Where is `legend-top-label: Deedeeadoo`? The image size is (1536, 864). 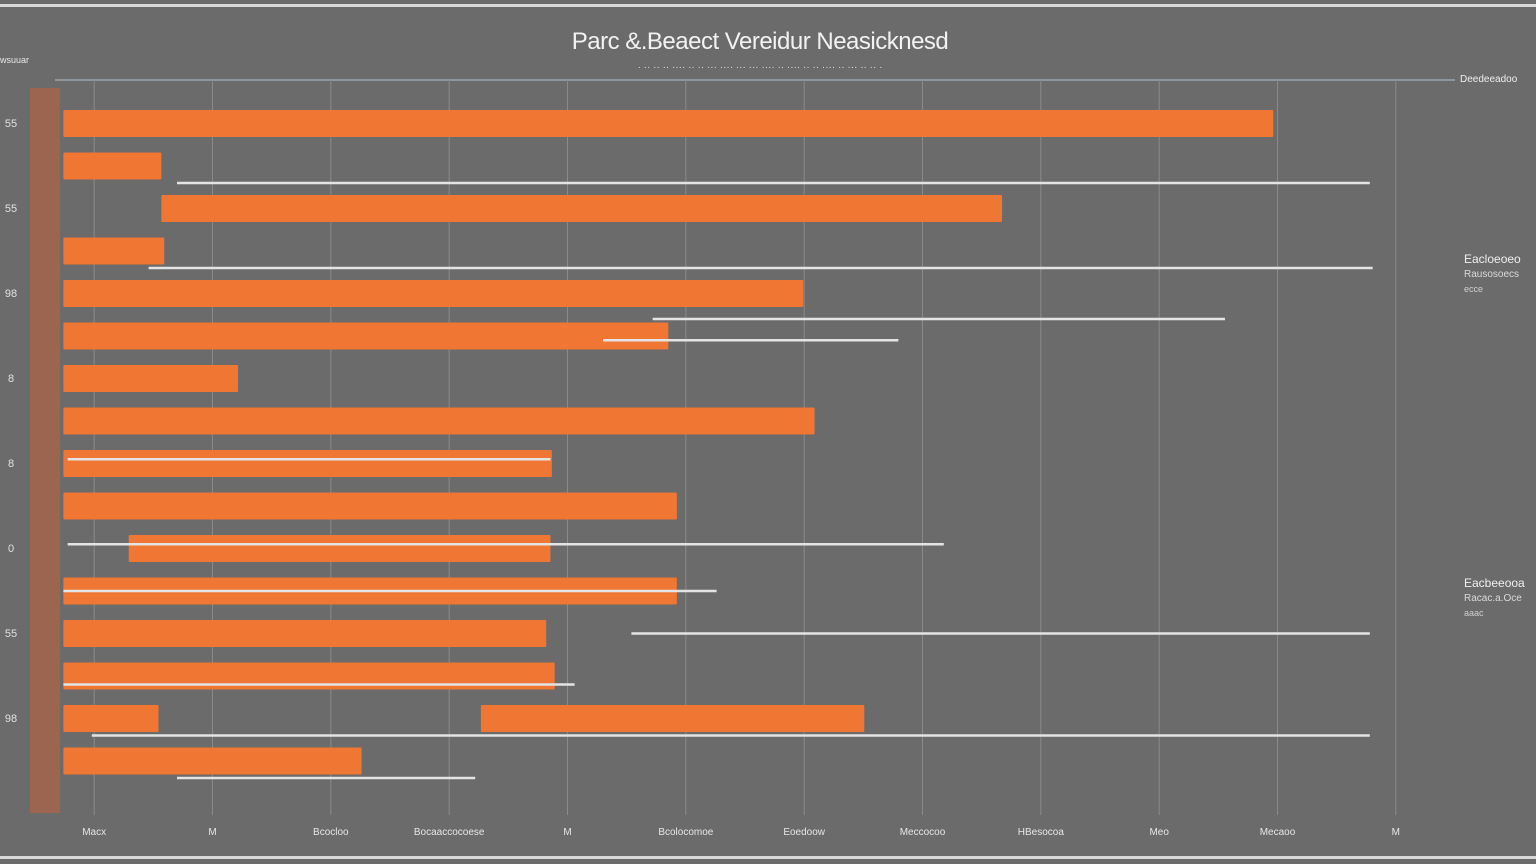
legend-top-label: Deedeeadoo is located at coordinates (1489, 79).